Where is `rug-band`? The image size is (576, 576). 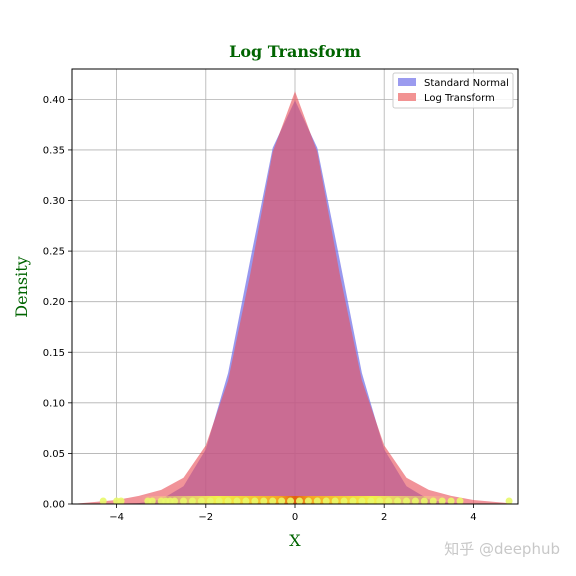 rug-band is located at coordinates (295, 500).